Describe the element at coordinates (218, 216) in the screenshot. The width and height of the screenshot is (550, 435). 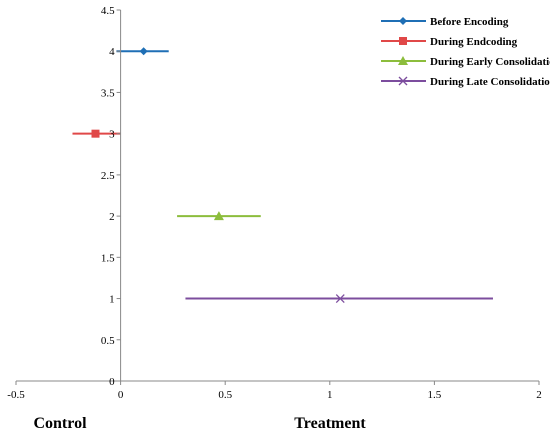
I see `series-3-point` at that location.